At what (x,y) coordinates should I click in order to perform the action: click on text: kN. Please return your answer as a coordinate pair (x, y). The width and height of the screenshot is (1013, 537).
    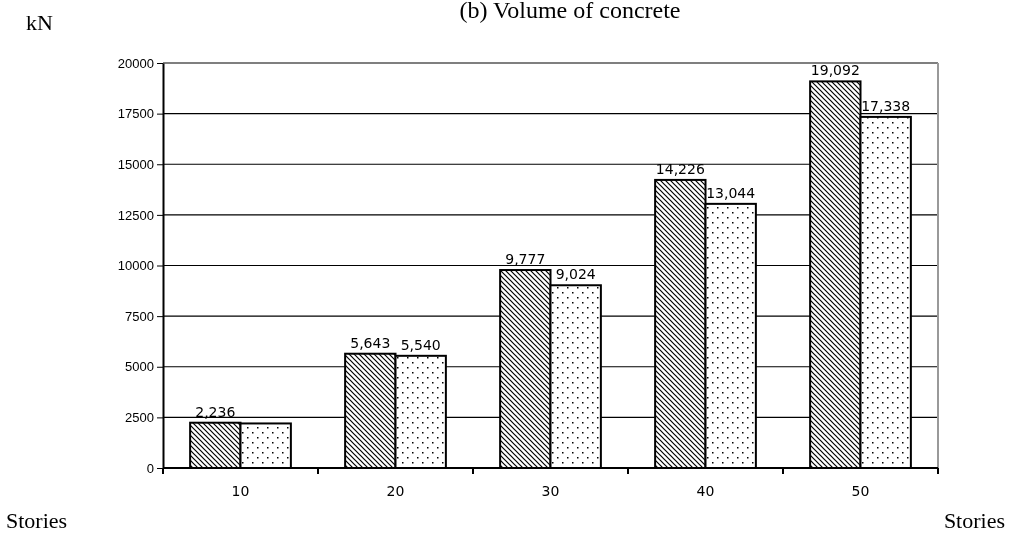
    Looking at the image, I should click on (39, 22).